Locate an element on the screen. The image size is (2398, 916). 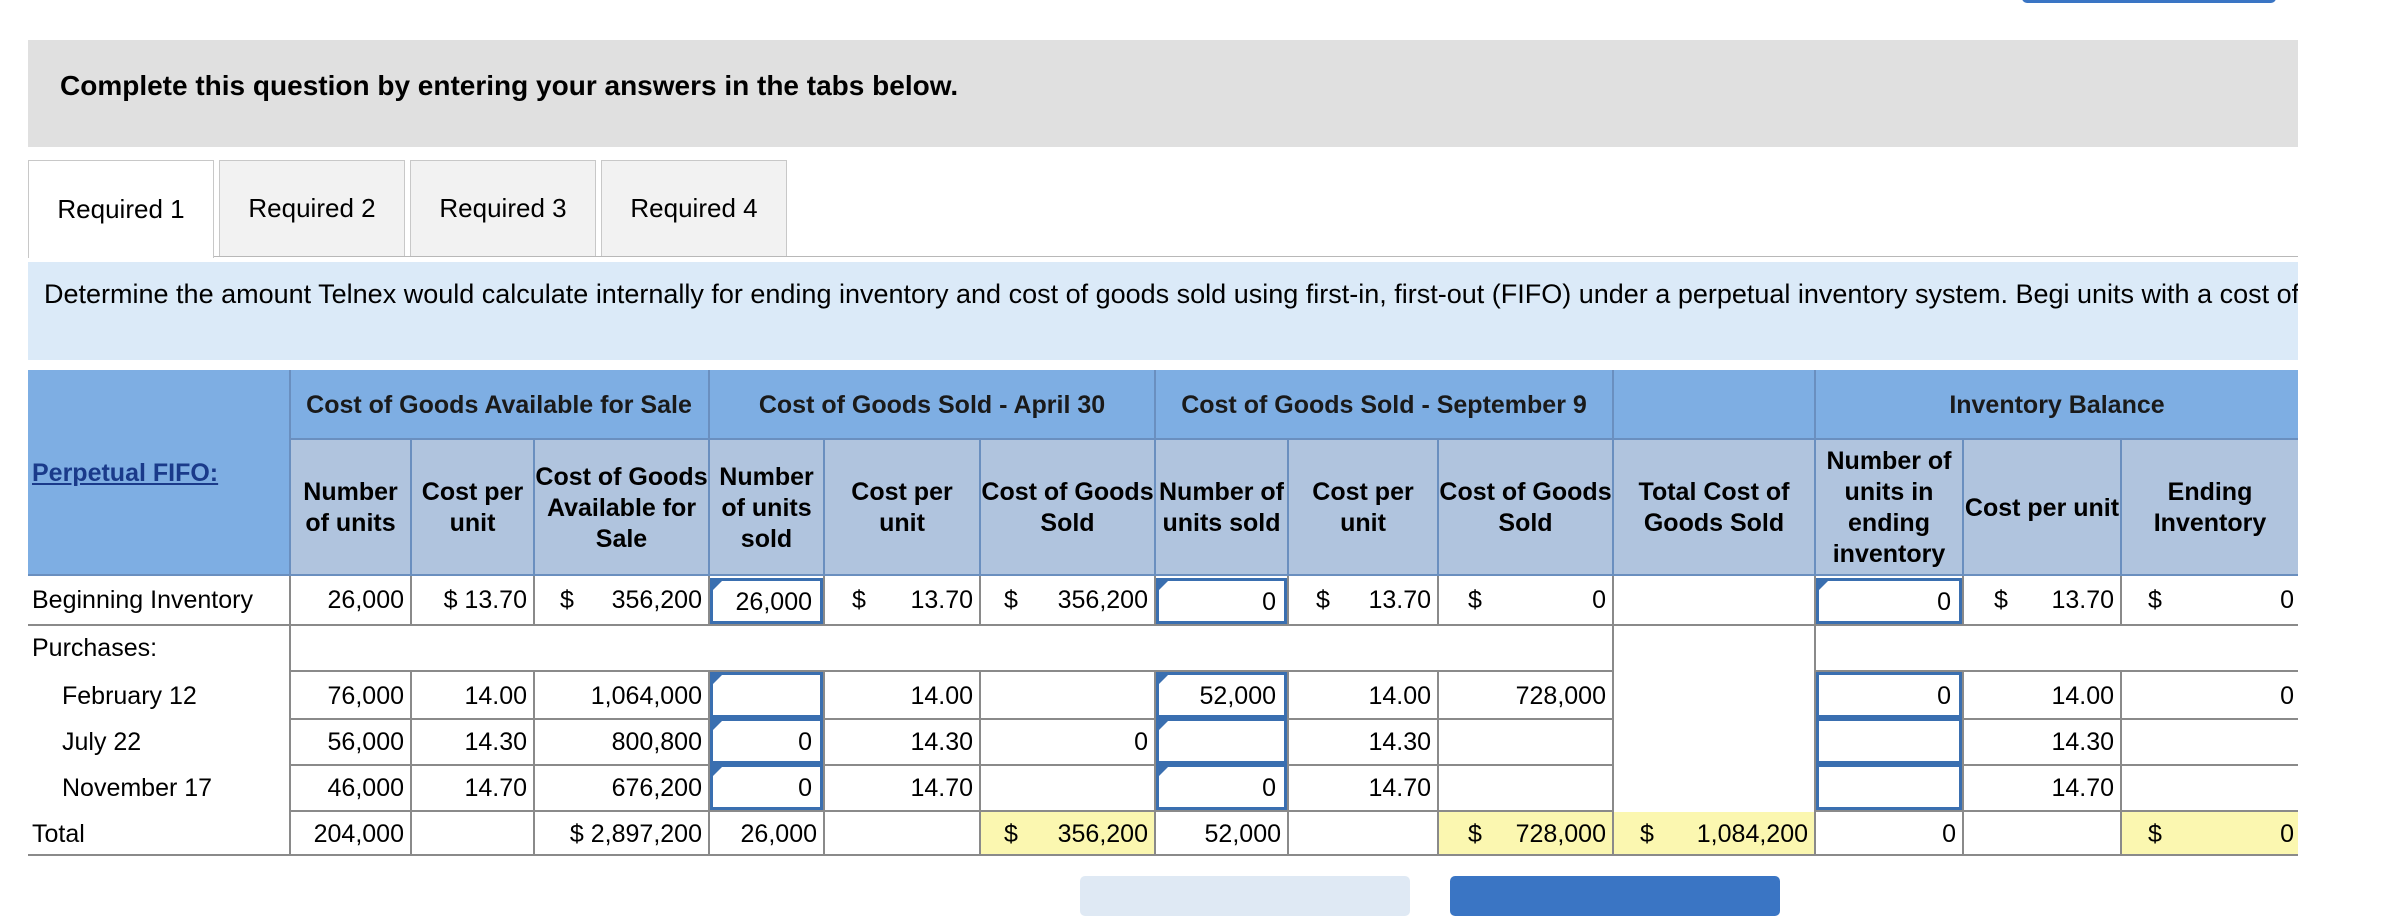
col-avail-cost: Cost of Goods Available for Sale is located at coordinates (621, 507).